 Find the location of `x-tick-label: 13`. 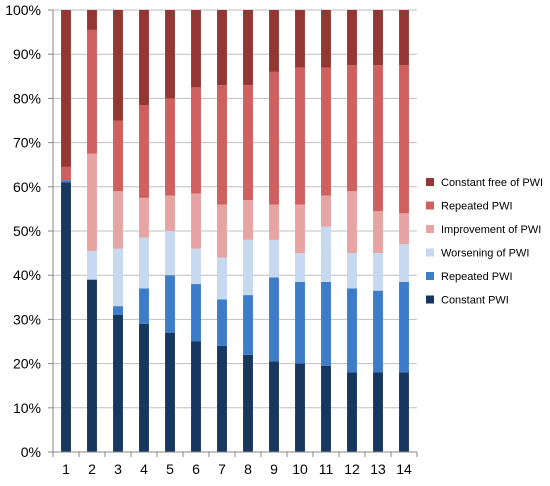

x-tick-label: 13 is located at coordinates (378, 469).